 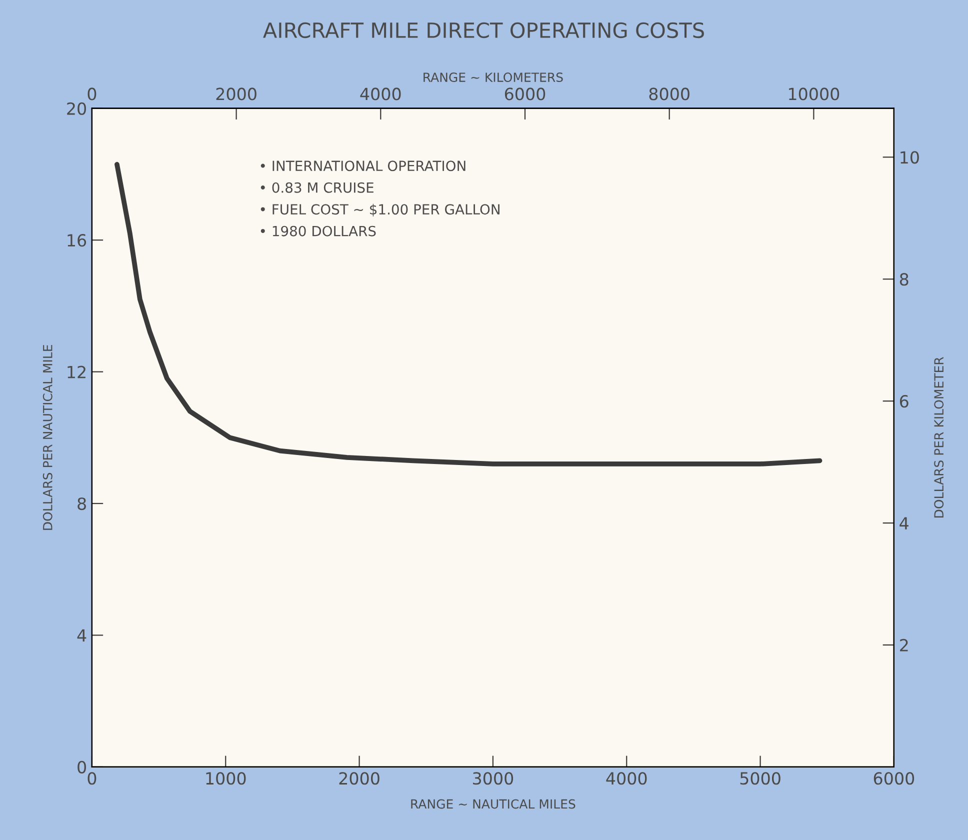 What do you see at coordinates (909, 157) in the screenshot?
I see `y2-tick-label: 10` at bounding box center [909, 157].